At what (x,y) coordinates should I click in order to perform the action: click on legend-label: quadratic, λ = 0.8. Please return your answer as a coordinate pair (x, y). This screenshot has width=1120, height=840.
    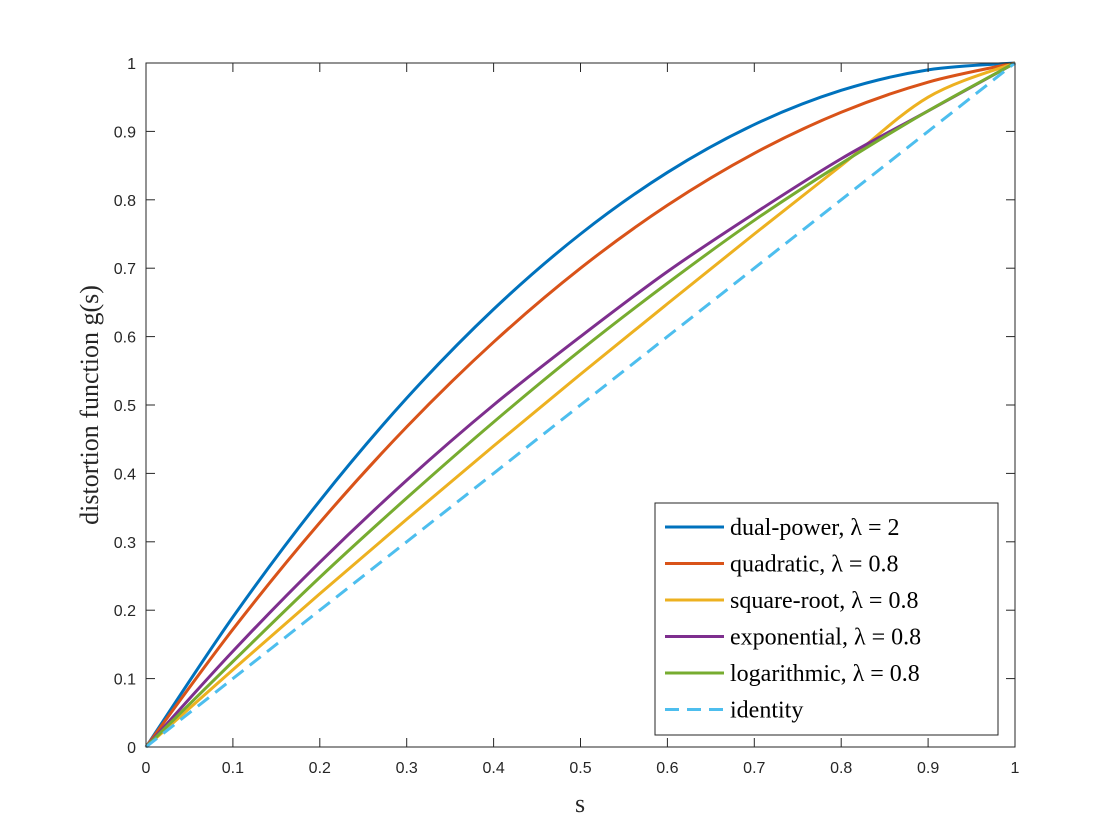
    Looking at the image, I should click on (814, 565).